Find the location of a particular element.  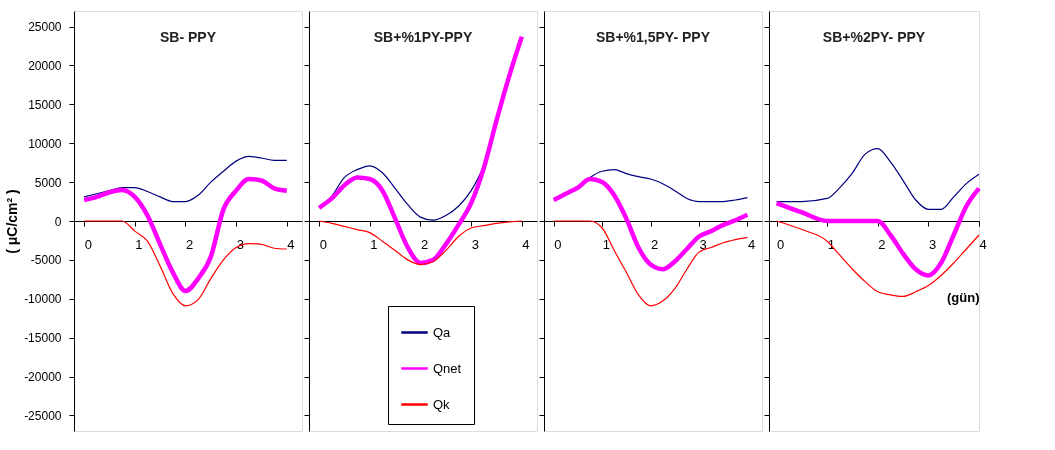

text: SB- PPY is located at coordinates (188, 37).